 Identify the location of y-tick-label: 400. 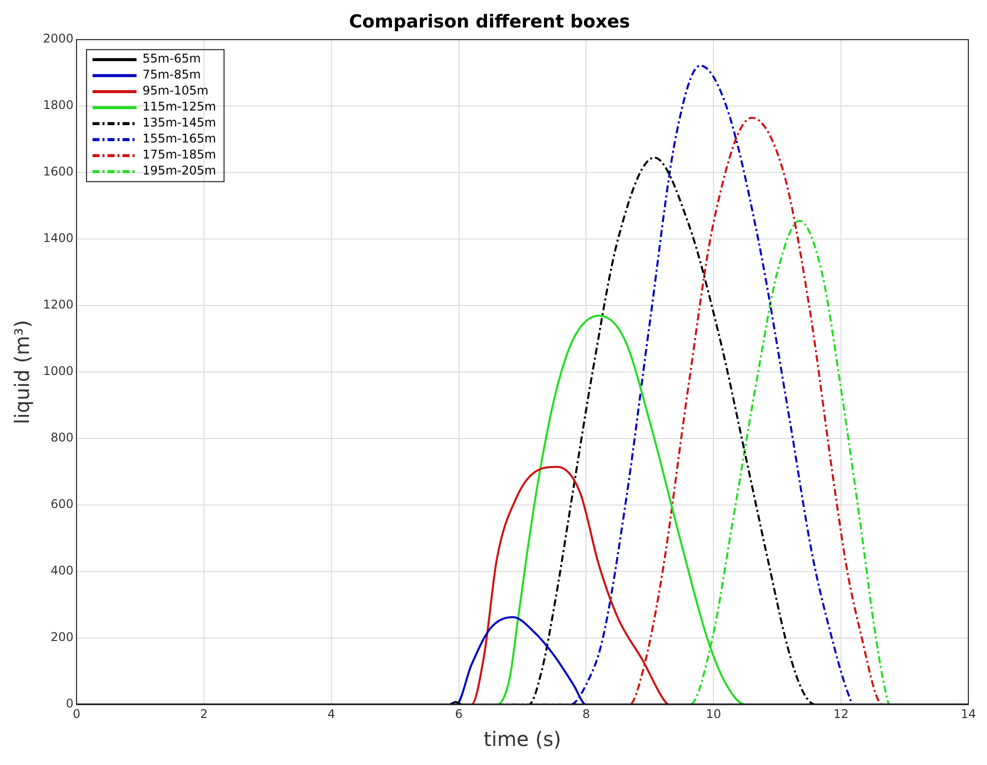
(62, 571).